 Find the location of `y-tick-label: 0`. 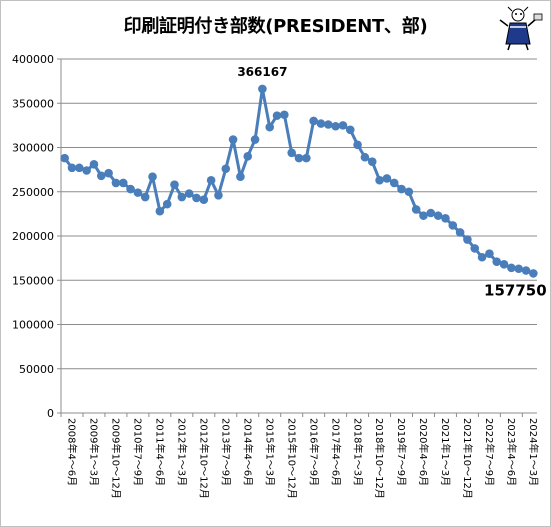

y-tick-label: 0 is located at coordinates (50, 413).